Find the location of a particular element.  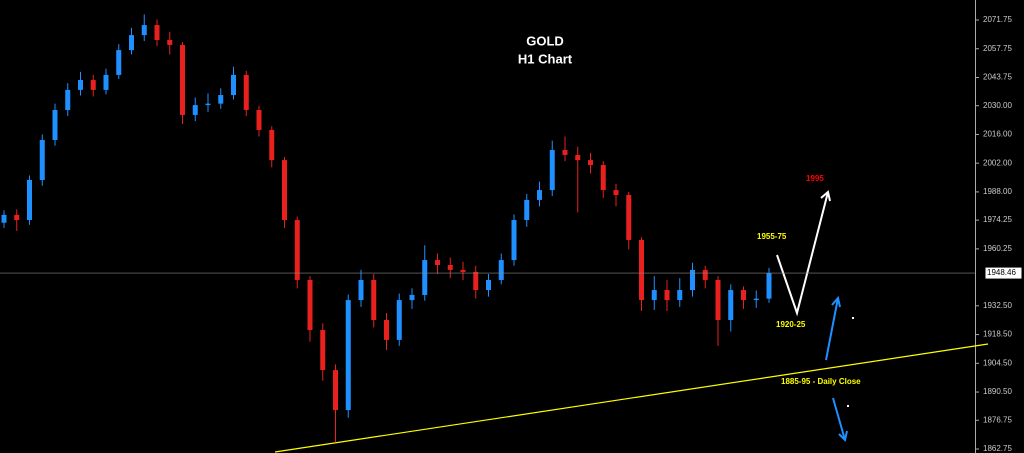

y-tick-label: 1890.50 is located at coordinates (997, 391).